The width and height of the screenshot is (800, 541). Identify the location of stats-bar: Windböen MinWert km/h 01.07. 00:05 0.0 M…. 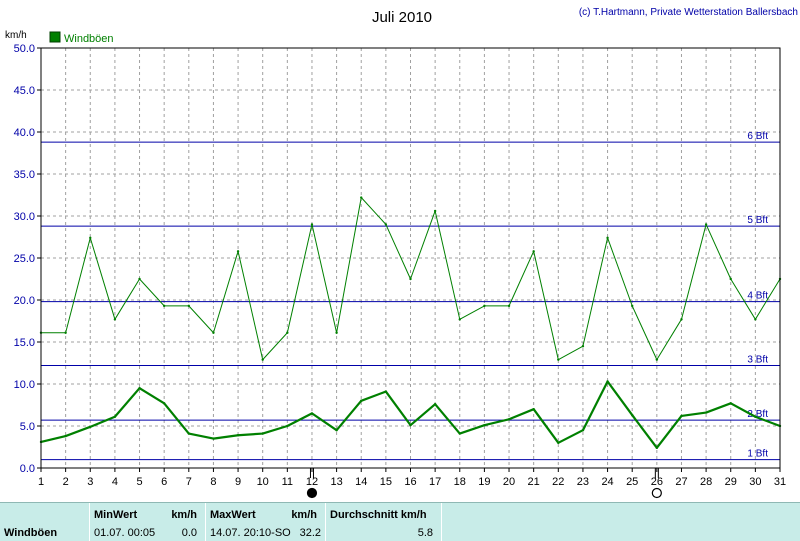
(400, 521).